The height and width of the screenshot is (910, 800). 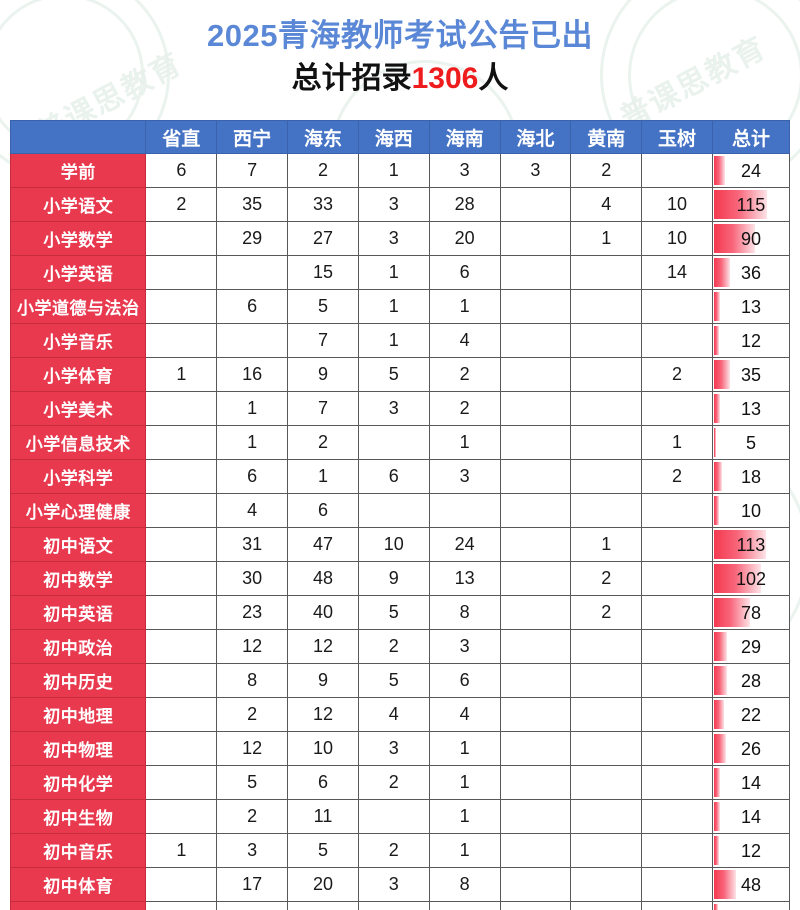 What do you see at coordinates (78, 680) in the screenshot?
I see `row-label-15: 初中历史` at bounding box center [78, 680].